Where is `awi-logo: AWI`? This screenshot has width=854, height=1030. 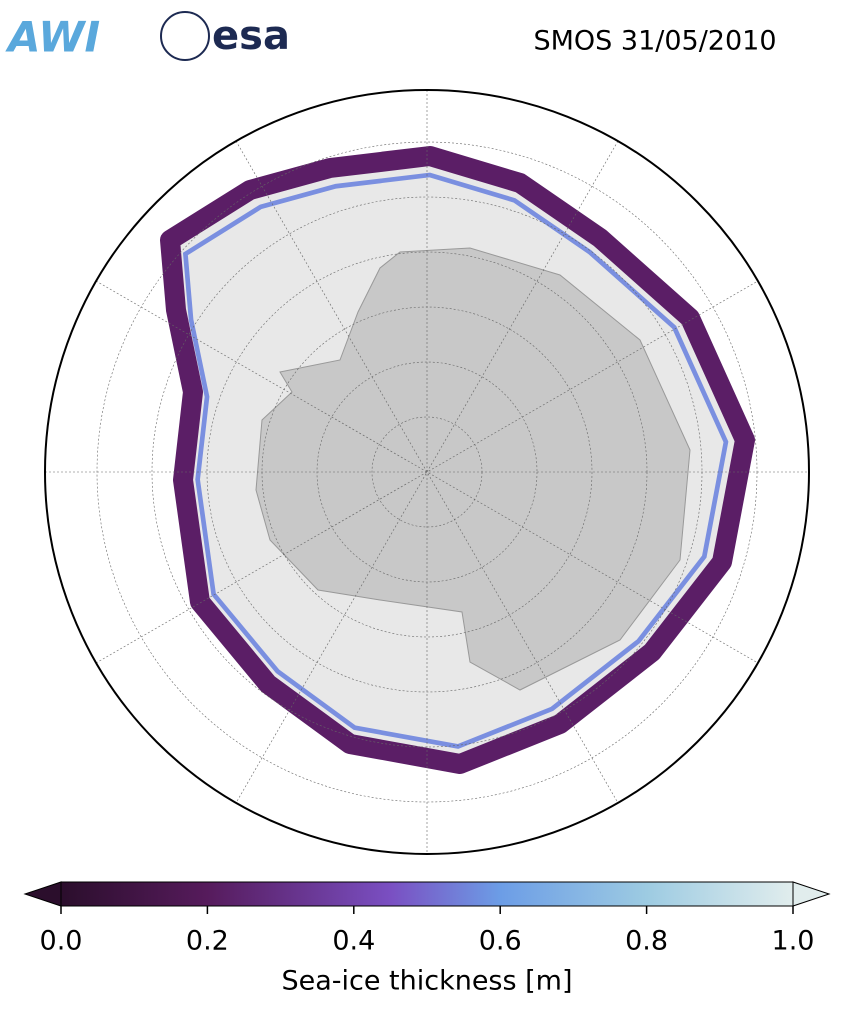 awi-logo: AWI is located at coordinates (52, 37).